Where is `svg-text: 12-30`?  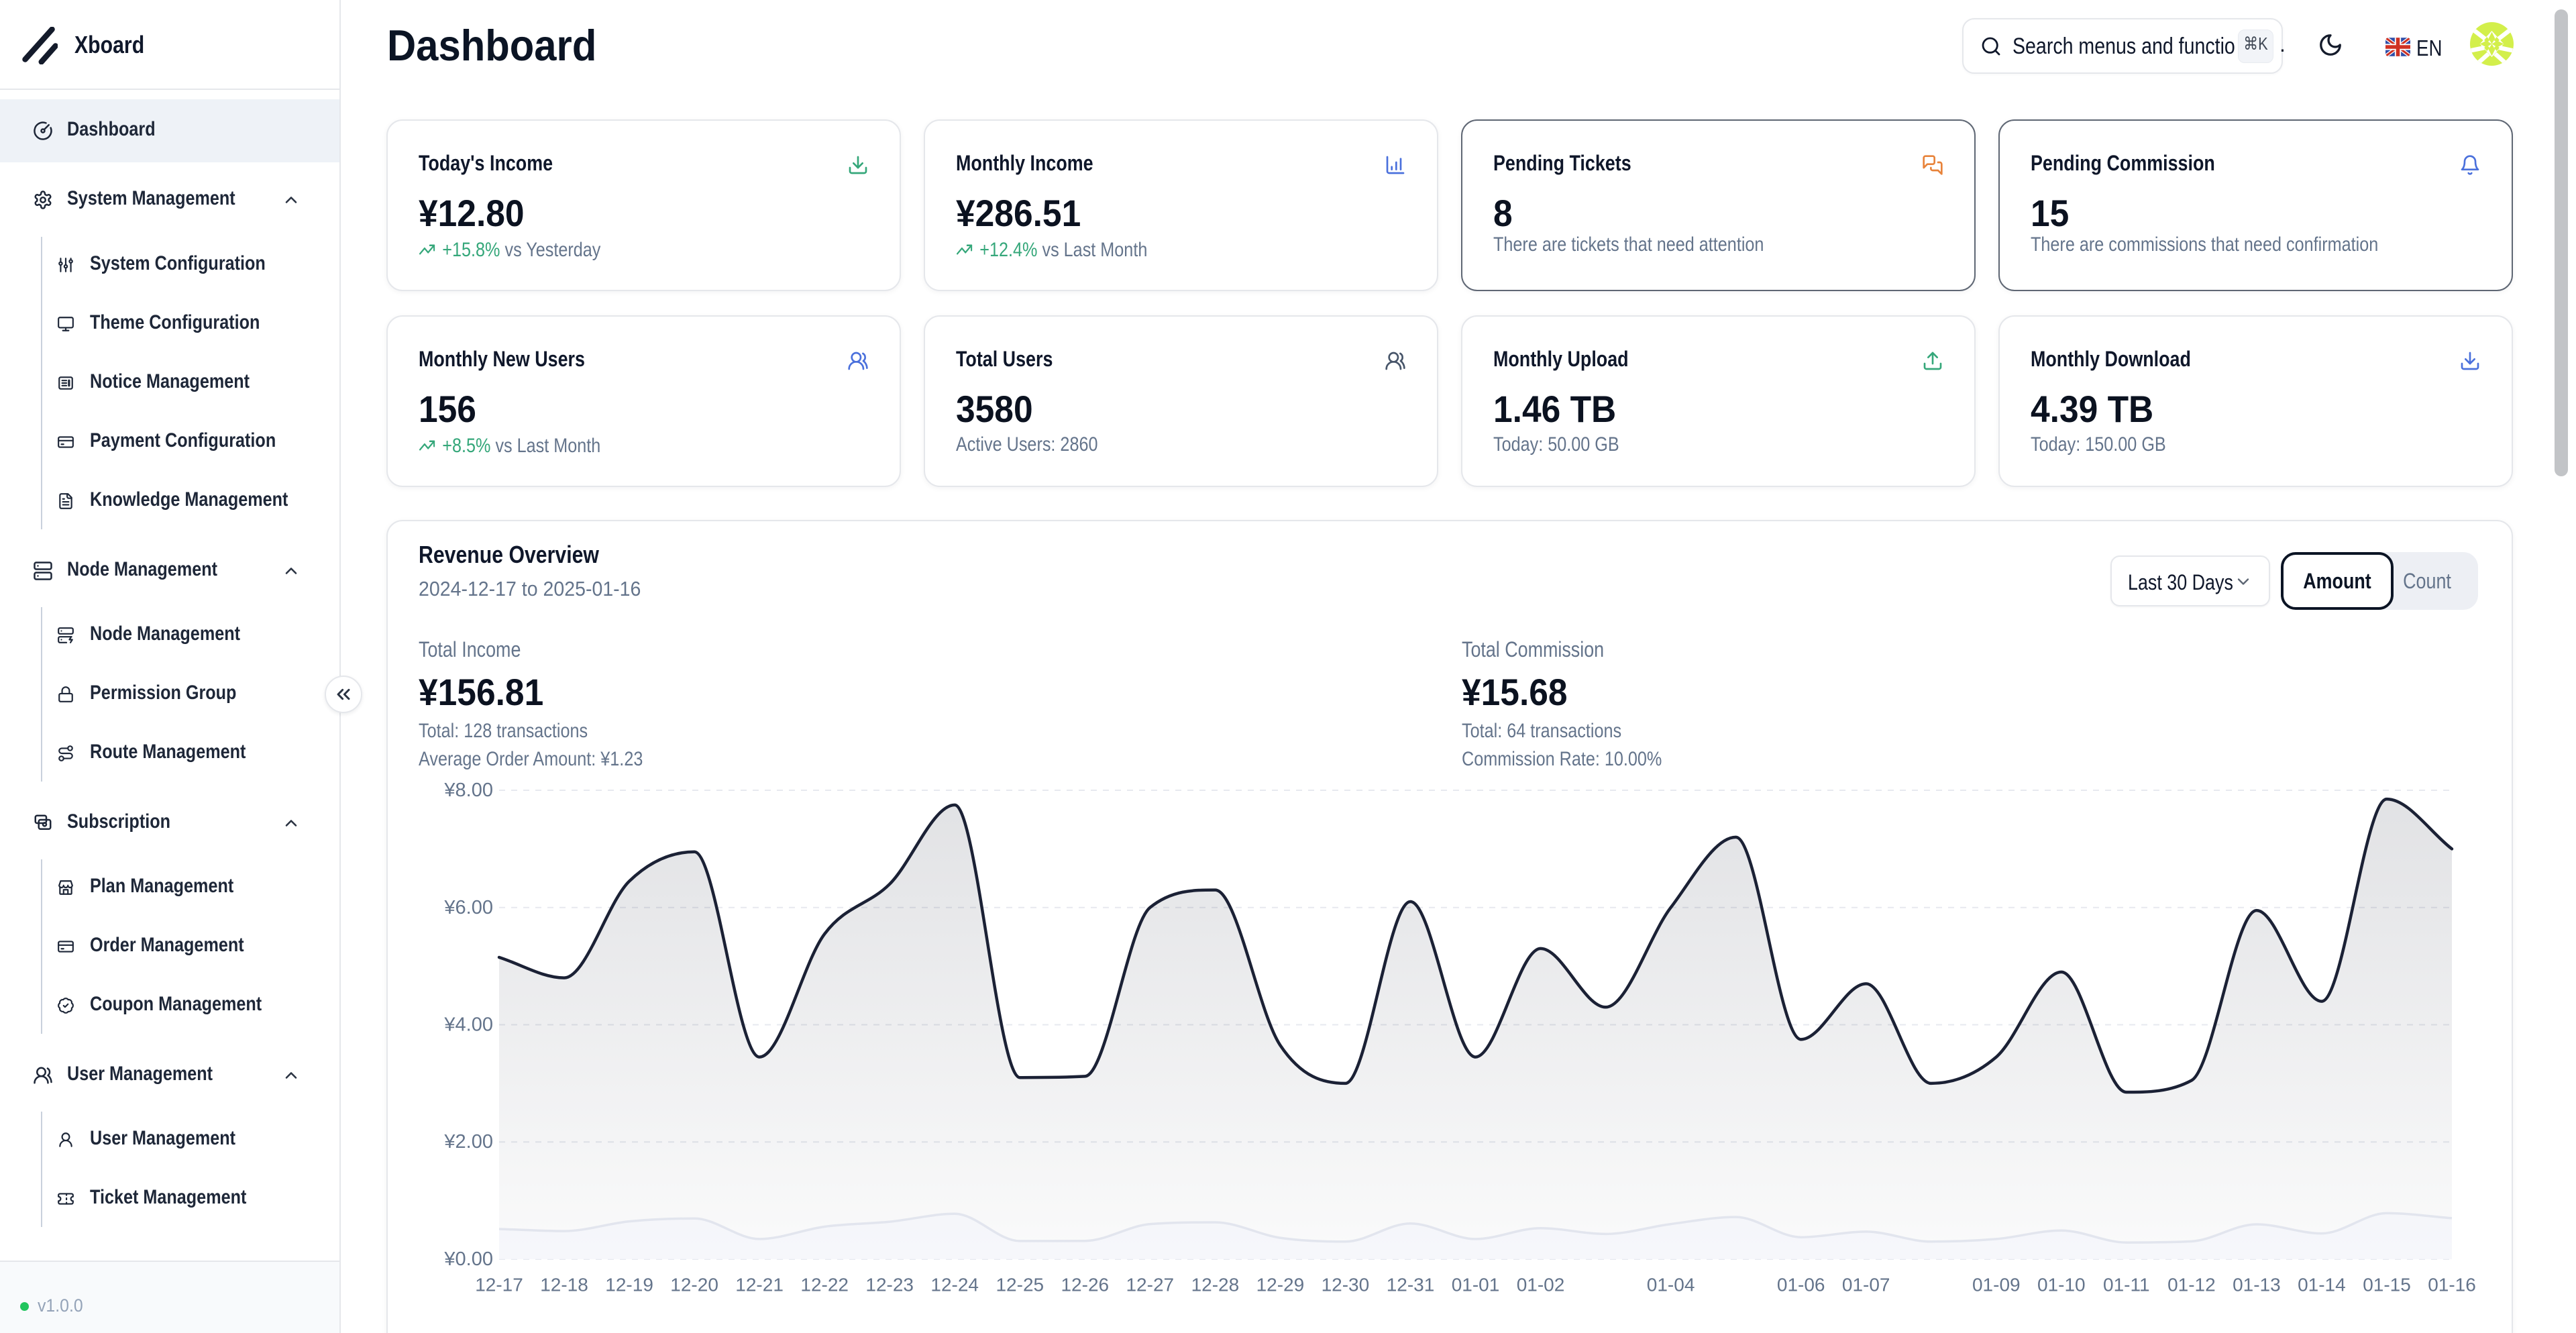 svg-text: 12-30 is located at coordinates (1346, 1285).